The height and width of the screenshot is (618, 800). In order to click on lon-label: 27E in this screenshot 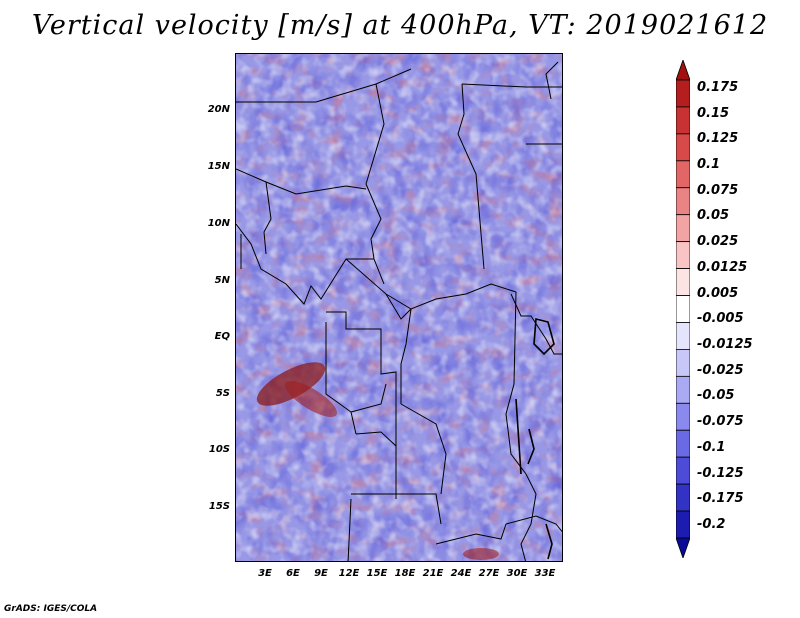, I will do `click(489, 573)`.